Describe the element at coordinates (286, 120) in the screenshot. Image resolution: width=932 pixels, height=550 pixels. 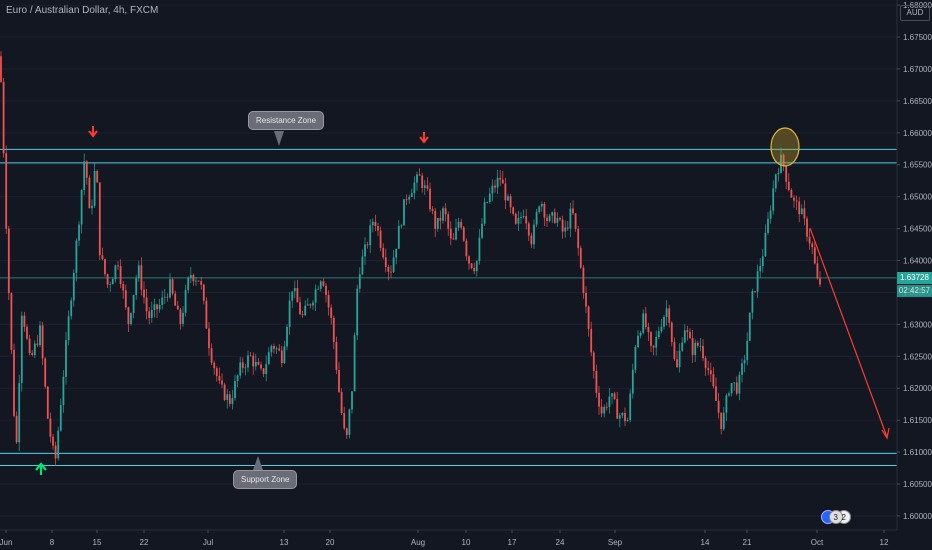
I see `resistance-zone-label: Resistance Zone` at that location.